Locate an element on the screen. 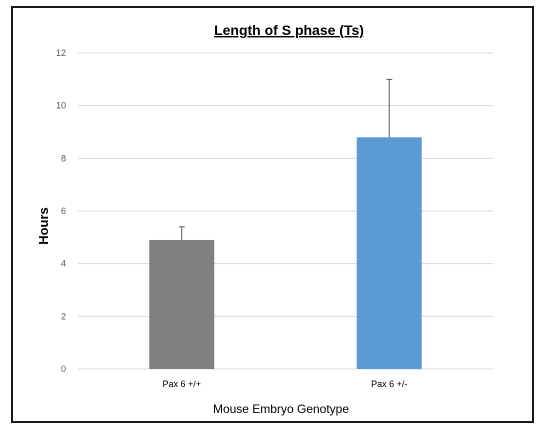  y-axis-label: Hours is located at coordinates (43, 226).